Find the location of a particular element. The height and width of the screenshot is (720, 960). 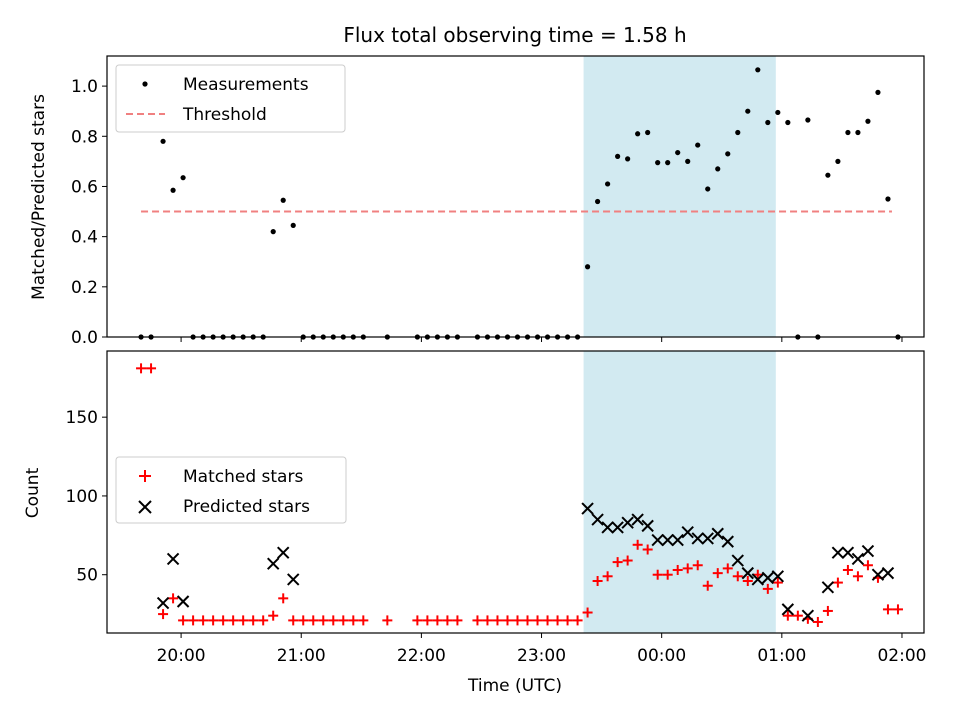

y-tick-label: 1.0 is located at coordinates (84, 87).